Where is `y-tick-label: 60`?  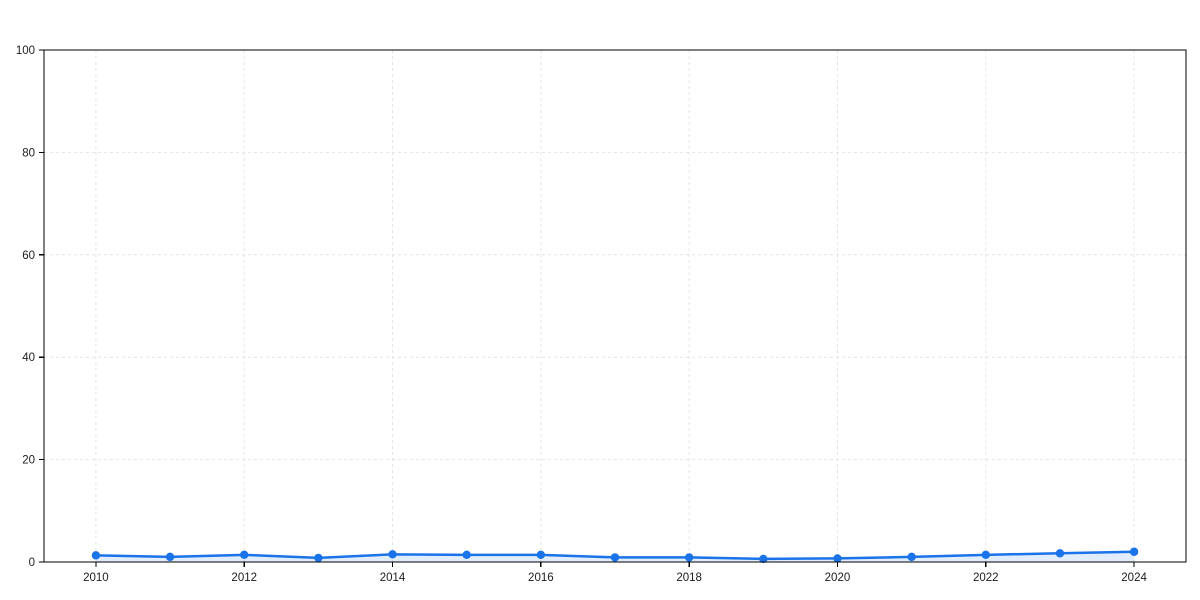
y-tick-label: 60 is located at coordinates (28, 256).